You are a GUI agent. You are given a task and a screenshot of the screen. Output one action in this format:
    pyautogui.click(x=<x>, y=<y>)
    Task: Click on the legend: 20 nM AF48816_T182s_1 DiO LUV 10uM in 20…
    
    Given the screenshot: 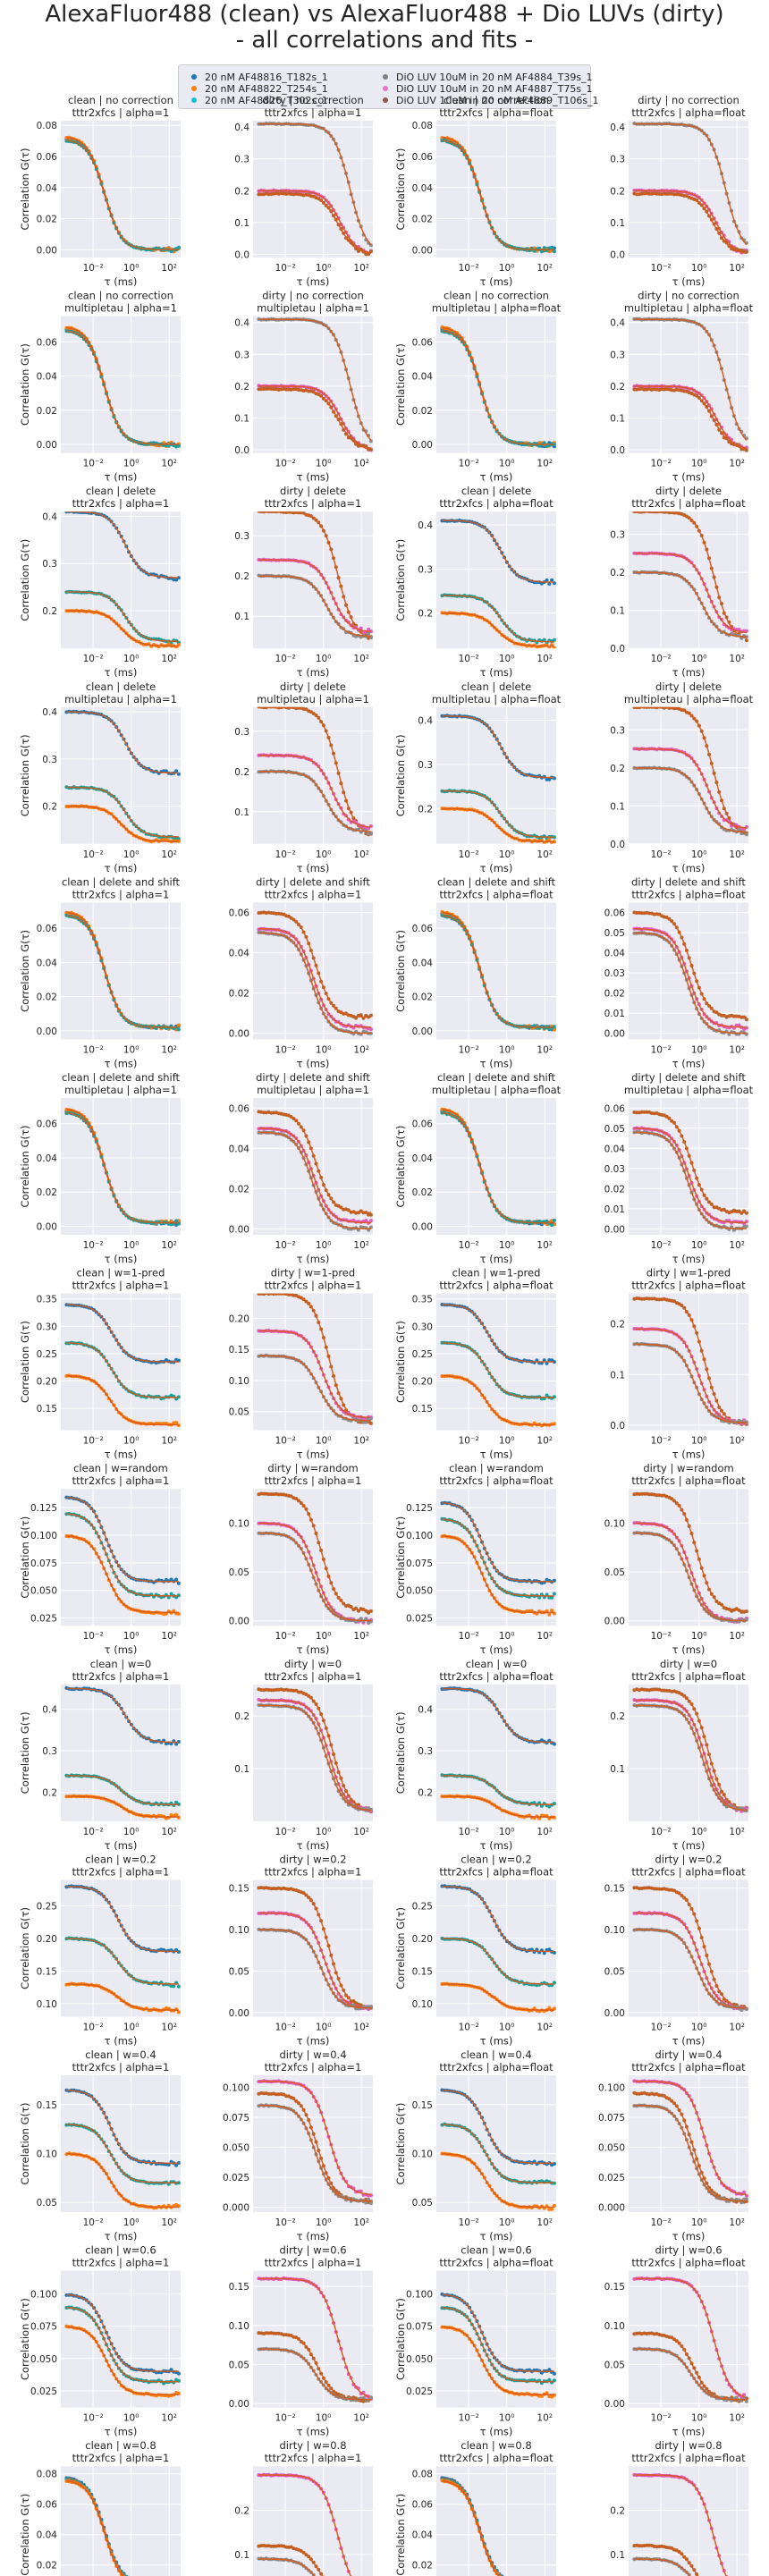 What is the action you would take?
    pyautogui.click(x=389, y=86)
    